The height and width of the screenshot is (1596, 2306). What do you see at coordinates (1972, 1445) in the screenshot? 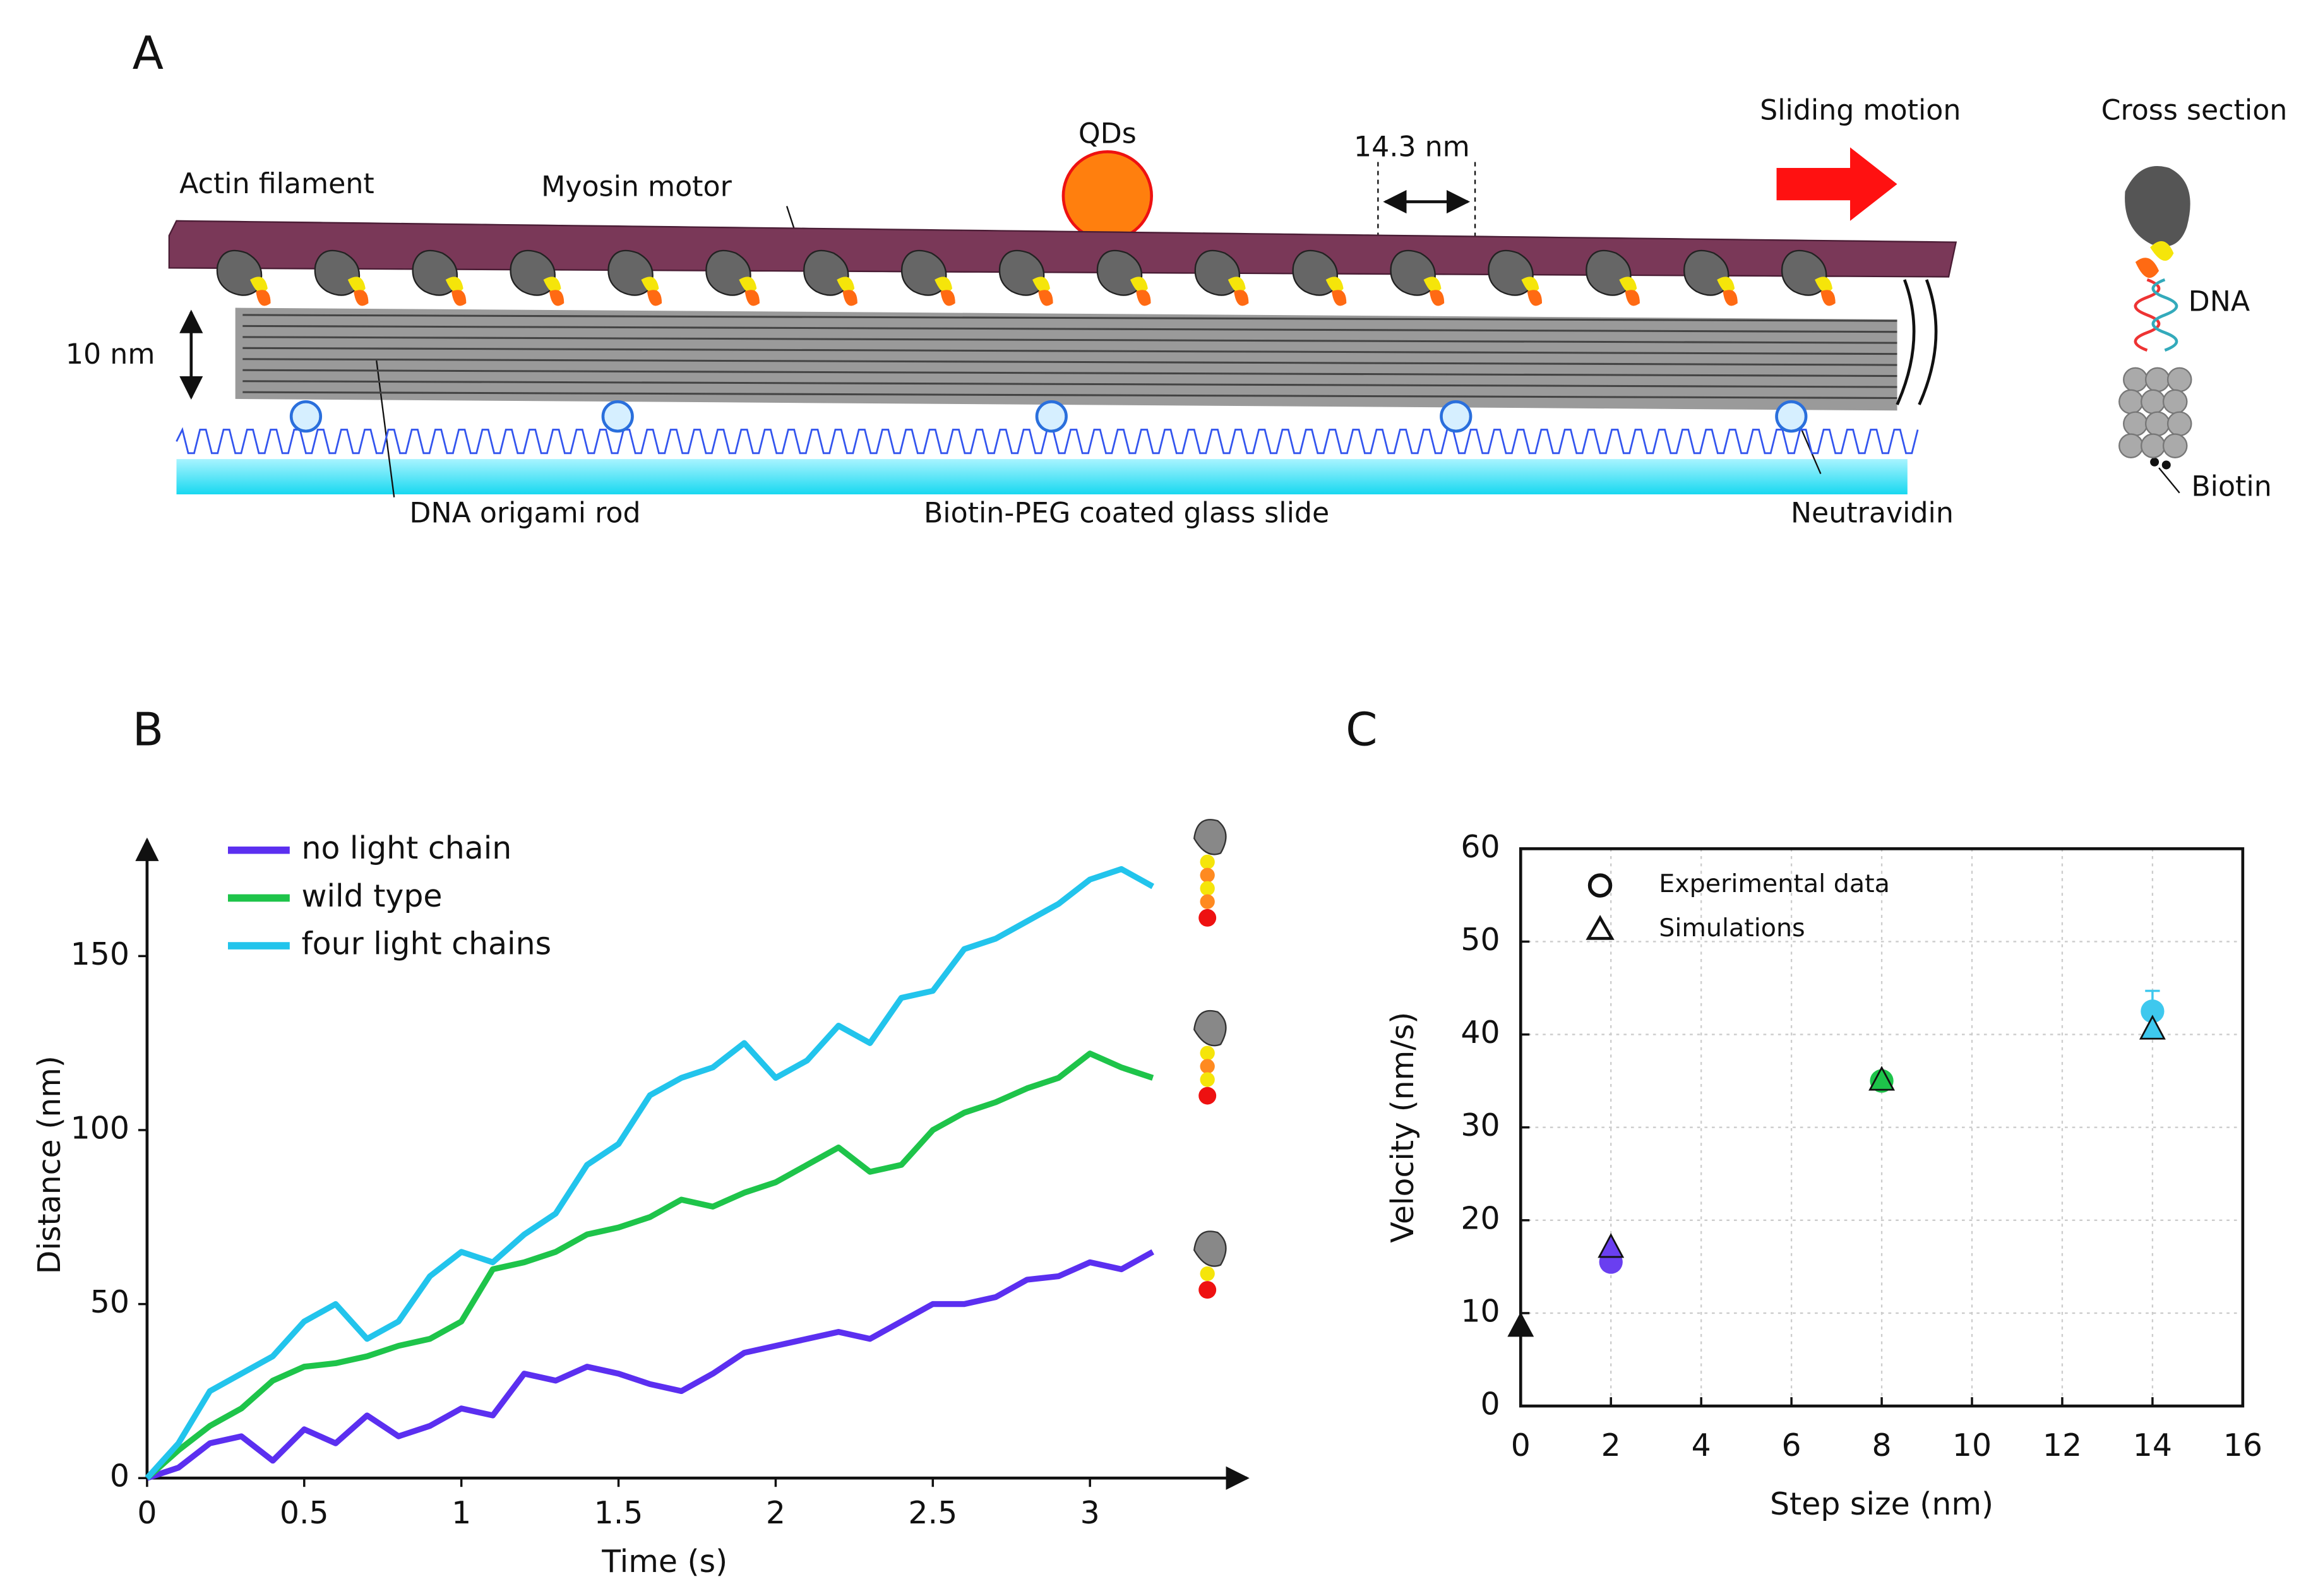
I see `x-tick-label: 10` at bounding box center [1972, 1445].